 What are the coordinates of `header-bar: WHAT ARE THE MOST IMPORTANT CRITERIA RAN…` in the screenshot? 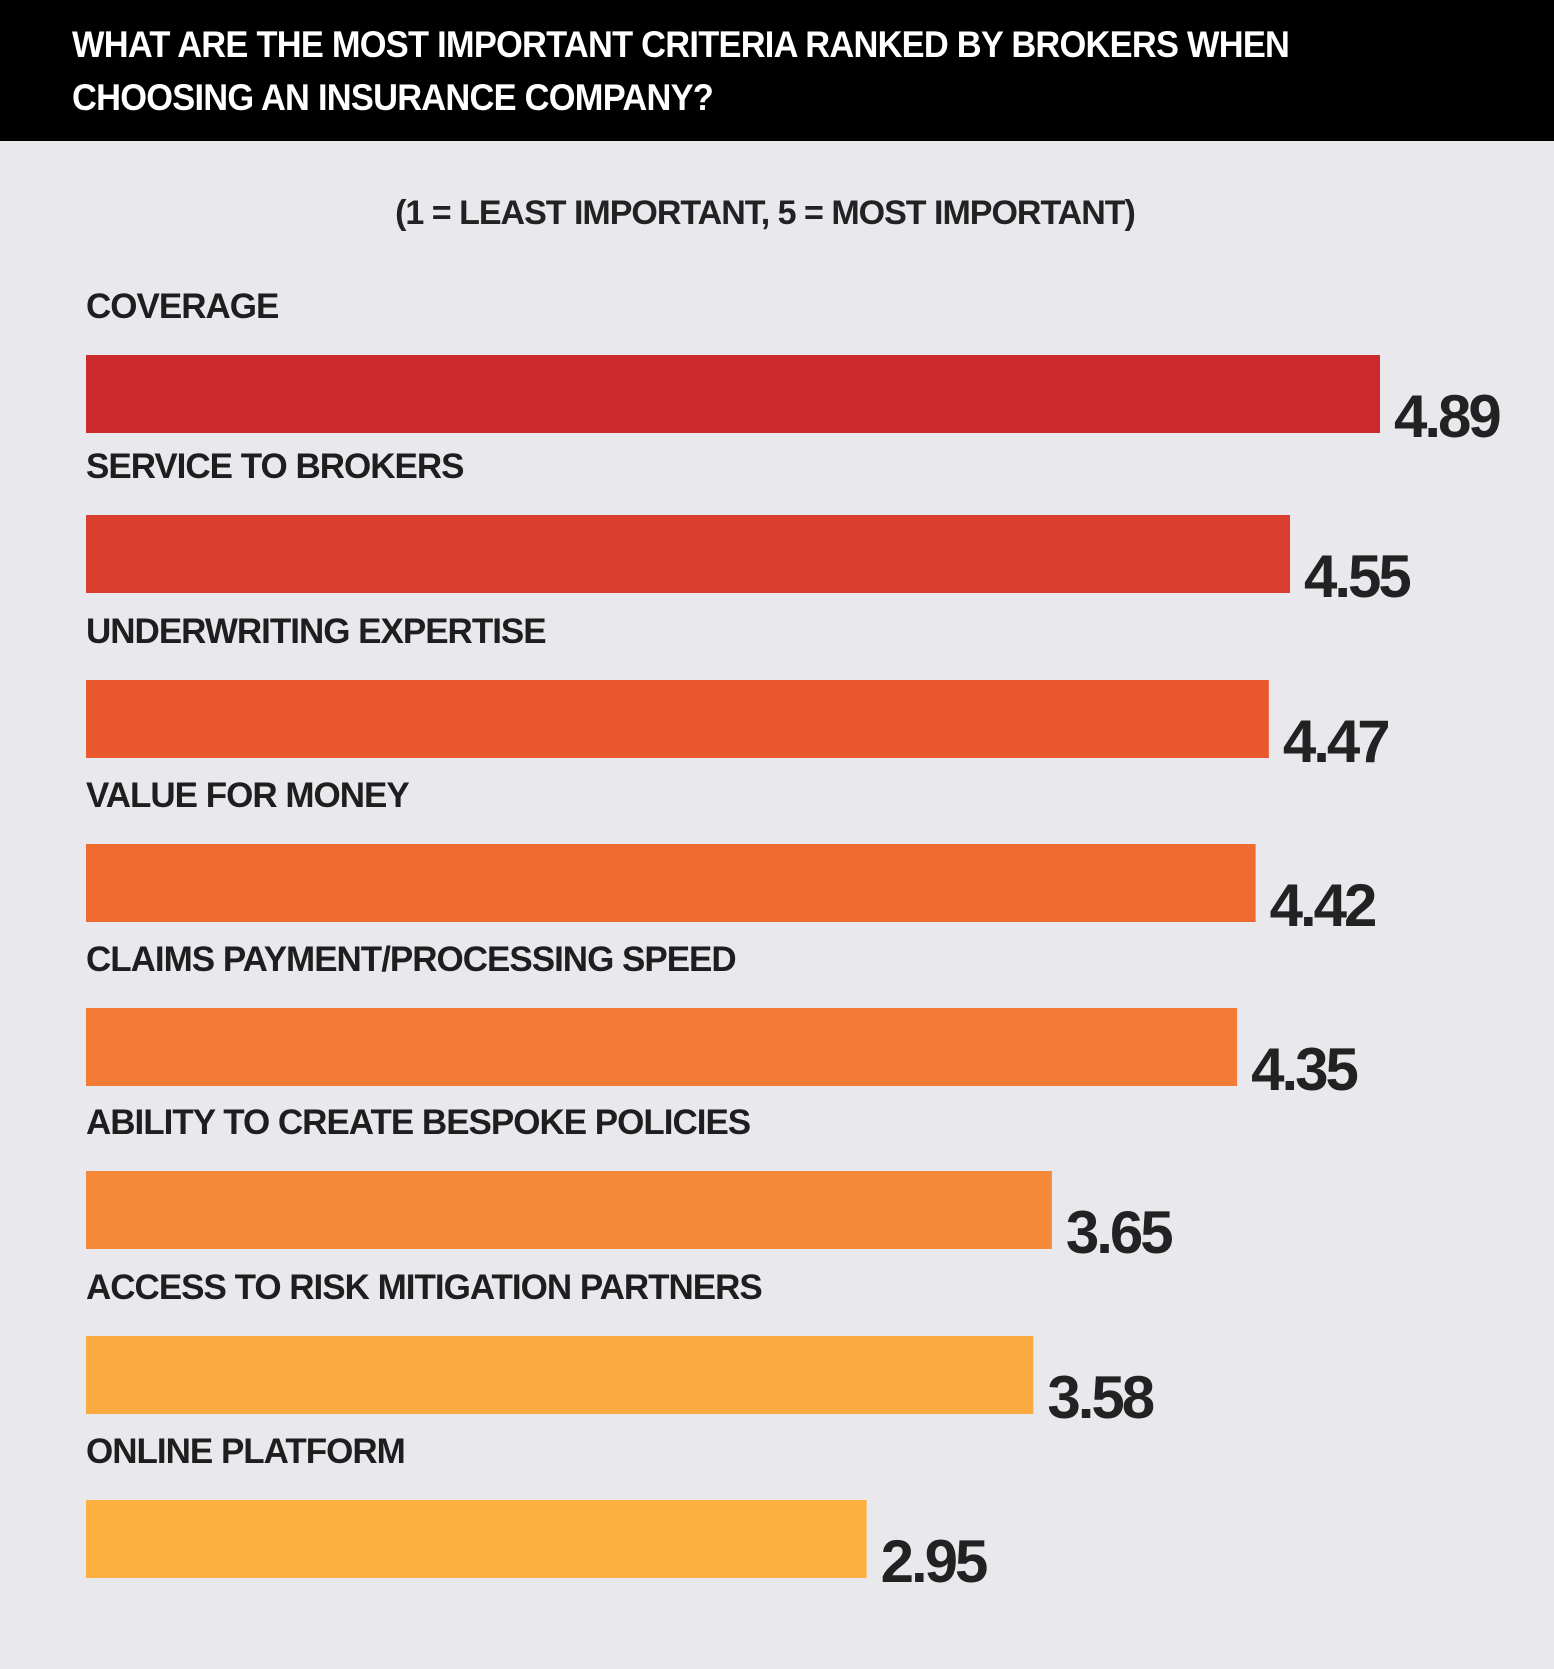 It's located at (777, 70).